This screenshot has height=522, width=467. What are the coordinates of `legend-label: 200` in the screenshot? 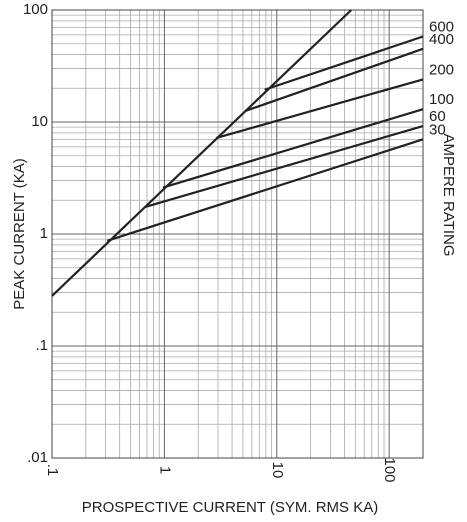 It's located at (441, 69).